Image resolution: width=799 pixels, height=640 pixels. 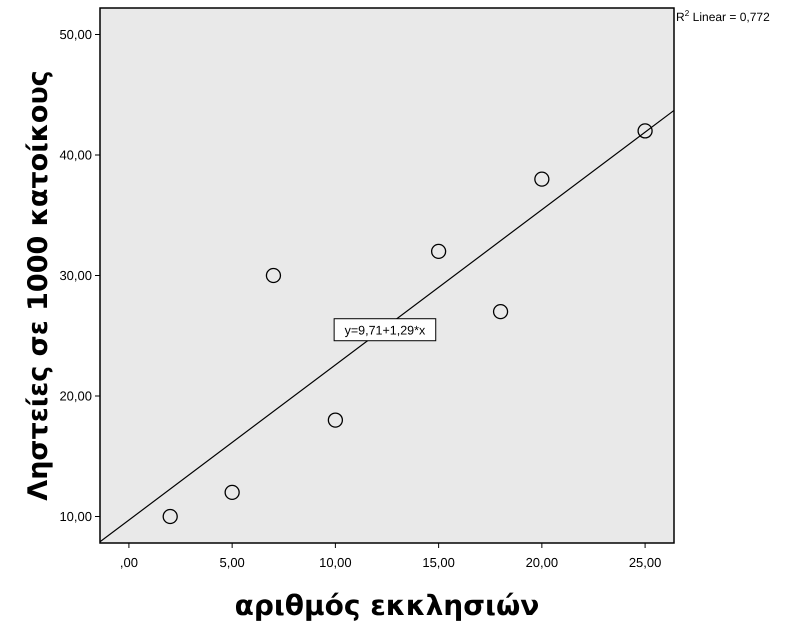 What do you see at coordinates (645, 562) in the screenshot?
I see `x-tick-label: 25,00` at bounding box center [645, 562].